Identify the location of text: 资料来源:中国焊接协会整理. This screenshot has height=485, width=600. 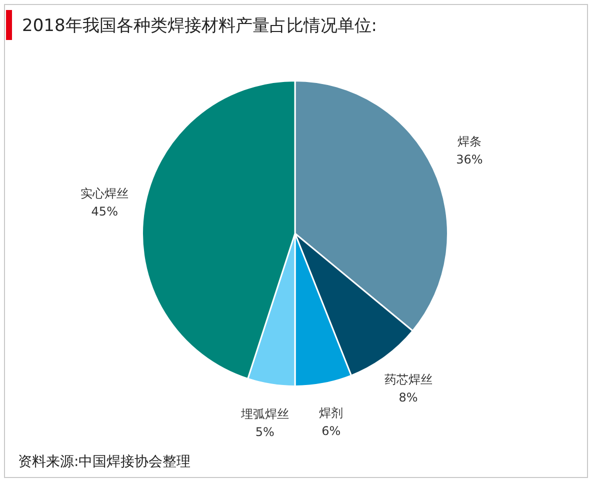
(104, 462).